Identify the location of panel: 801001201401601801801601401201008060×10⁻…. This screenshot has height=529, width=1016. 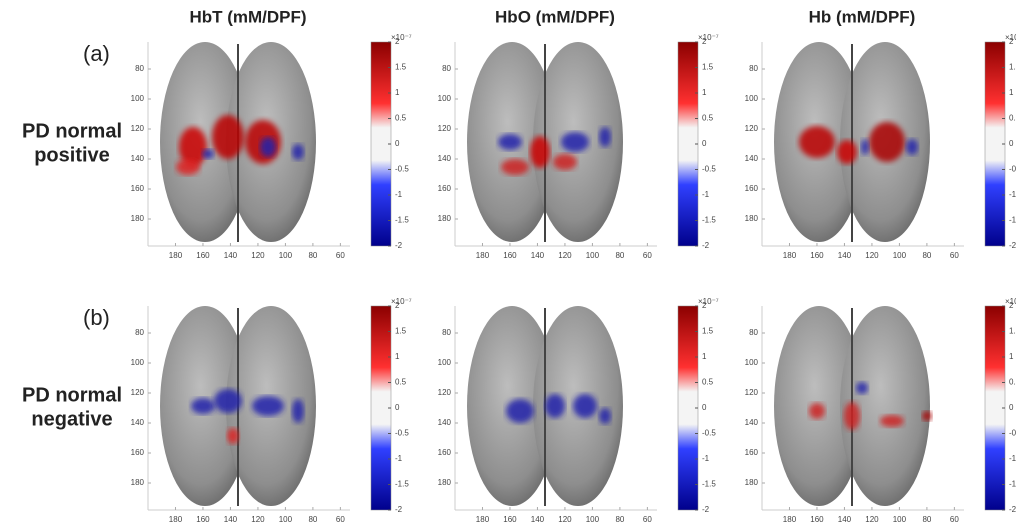
(880, 410).